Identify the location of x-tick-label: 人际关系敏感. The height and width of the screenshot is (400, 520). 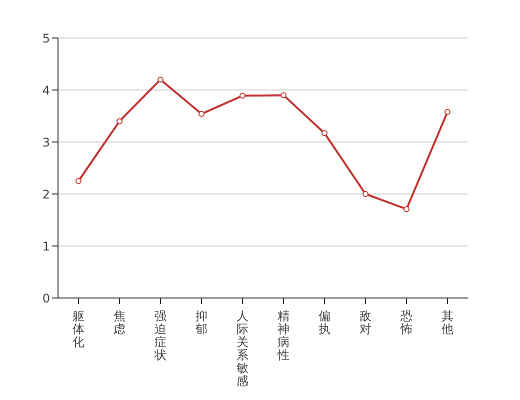
(242, 348).